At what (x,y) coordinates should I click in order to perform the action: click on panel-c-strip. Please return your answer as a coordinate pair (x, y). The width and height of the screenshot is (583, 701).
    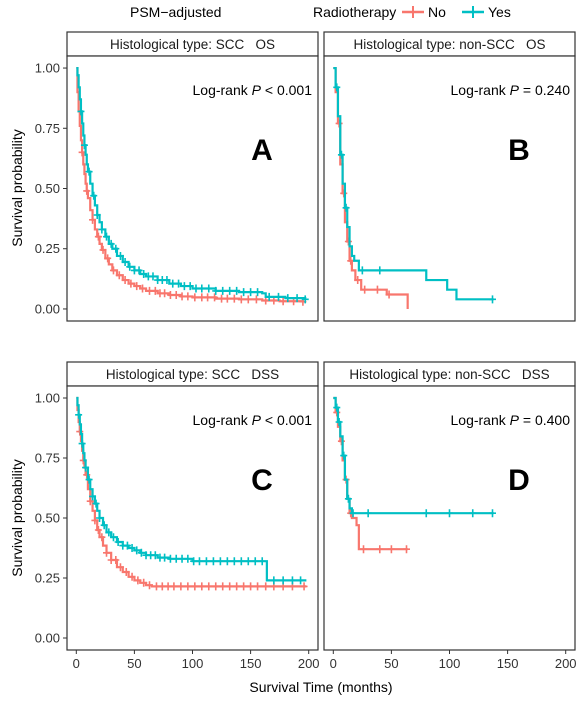
    Looking at the image, I should click on (192, 374).